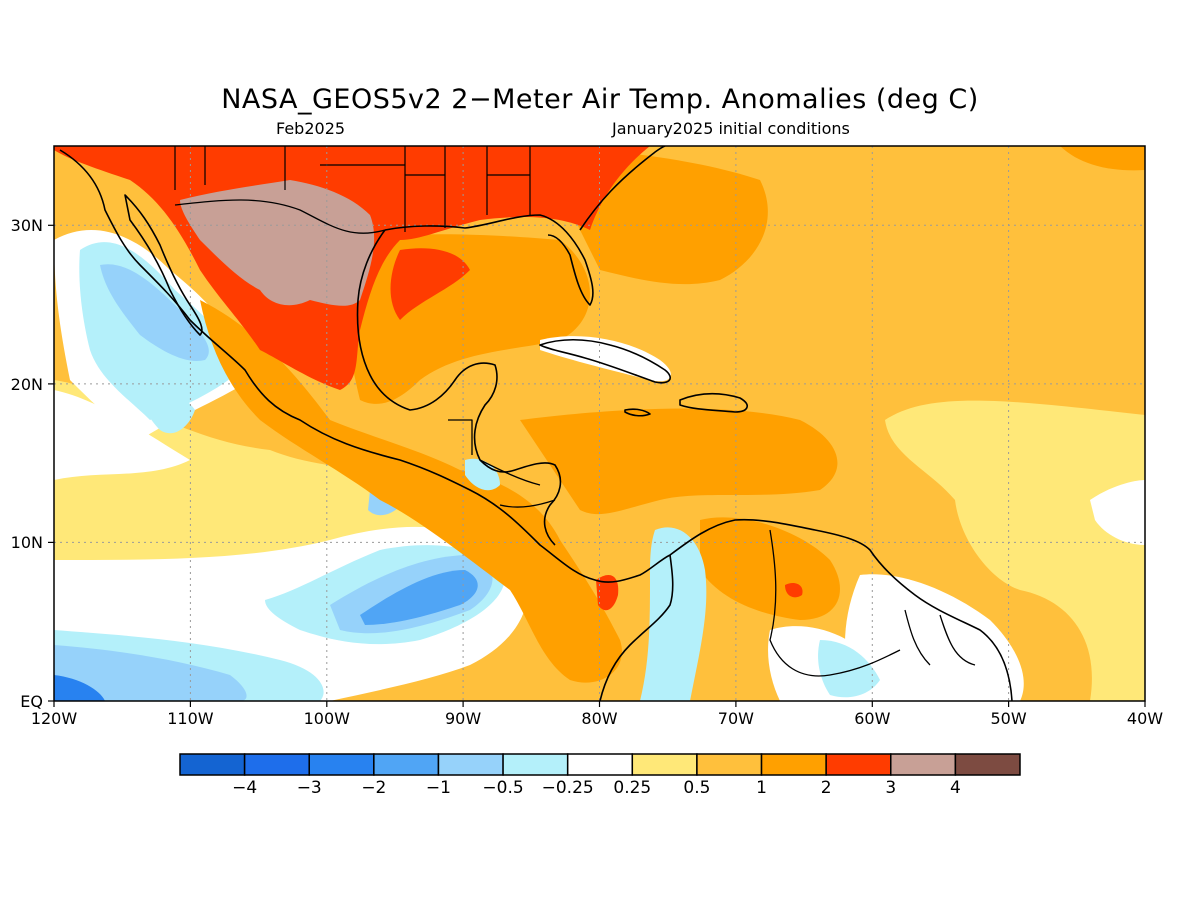 The image size is (1200, 900). What do you see at coordinates (826, 788) in the screenshot?
I see `colorbar-label: 2` at bounding box center [826, 788].